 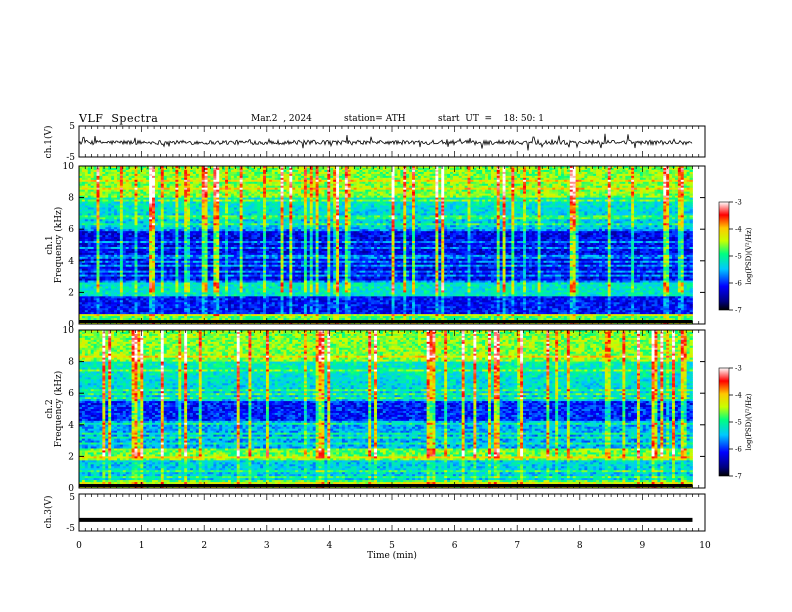 I want to click on ch1-waveform-panel: 5 -5 ch.1(V), so click(x=374, y=142).